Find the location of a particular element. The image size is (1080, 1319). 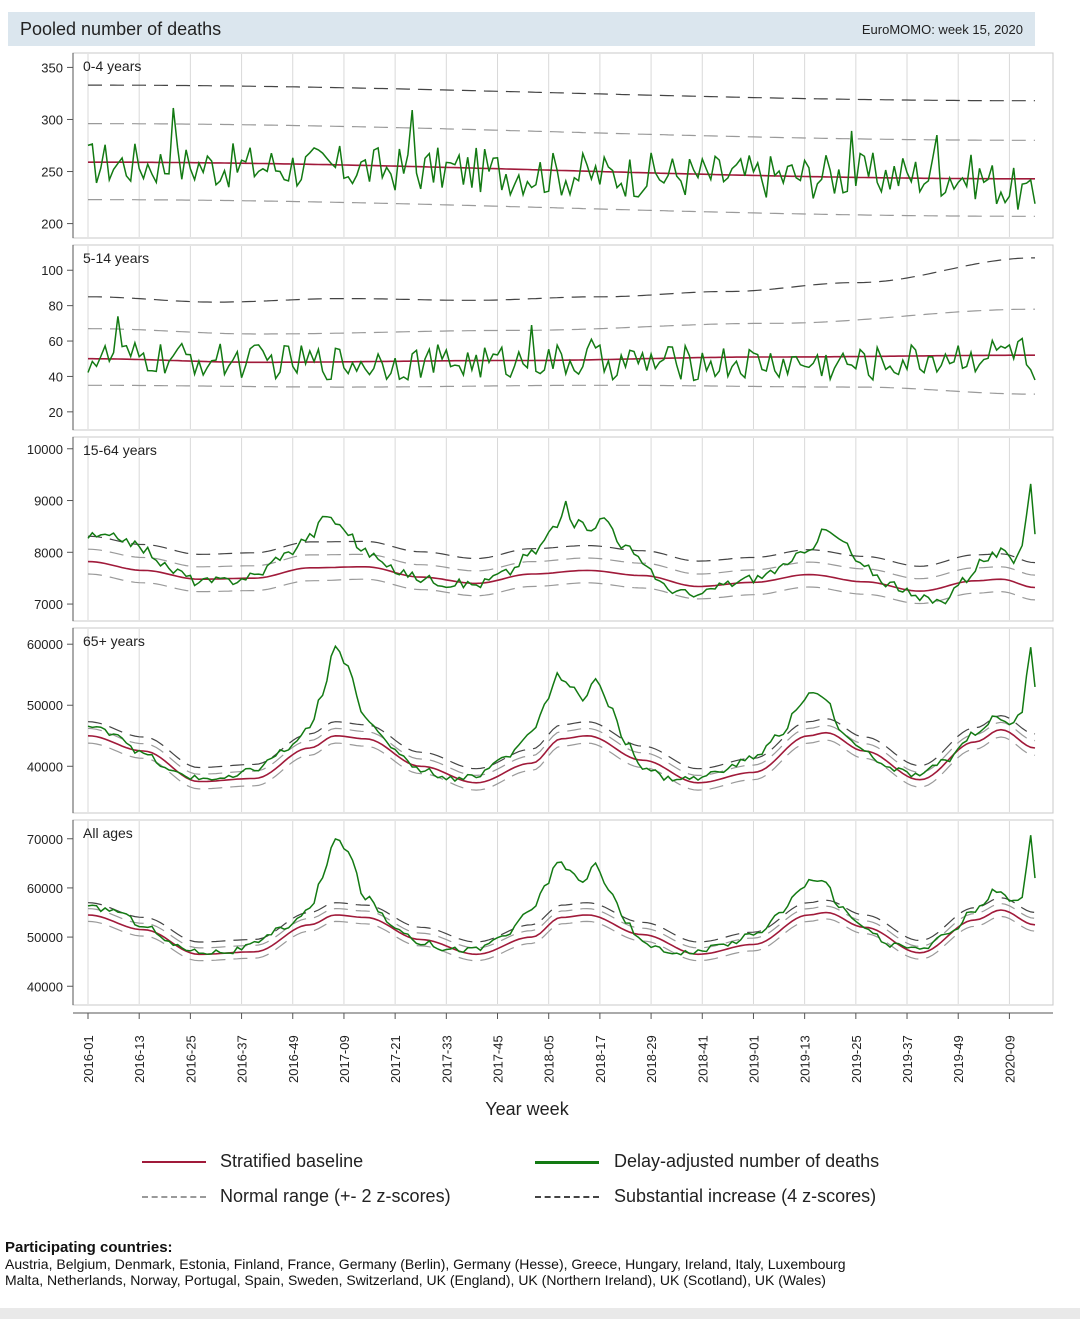

y-tick-label: 9000 is located at coordinates (48, 501).